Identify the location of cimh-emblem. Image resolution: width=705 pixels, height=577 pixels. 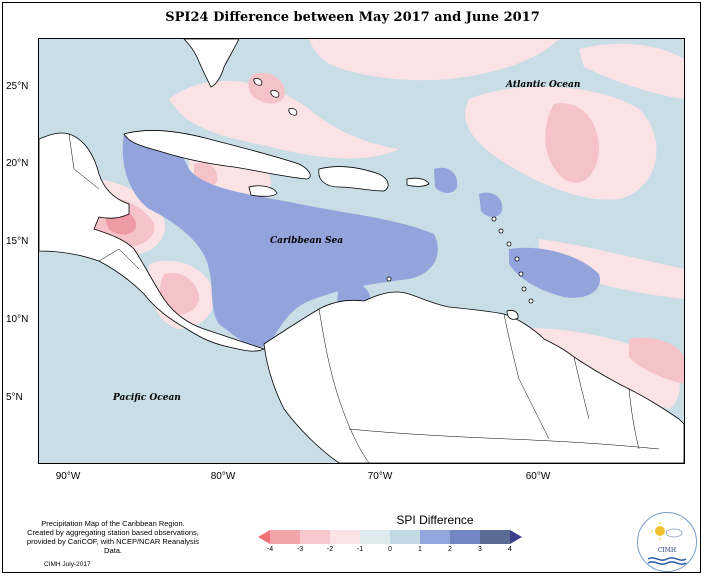
(667, 543).